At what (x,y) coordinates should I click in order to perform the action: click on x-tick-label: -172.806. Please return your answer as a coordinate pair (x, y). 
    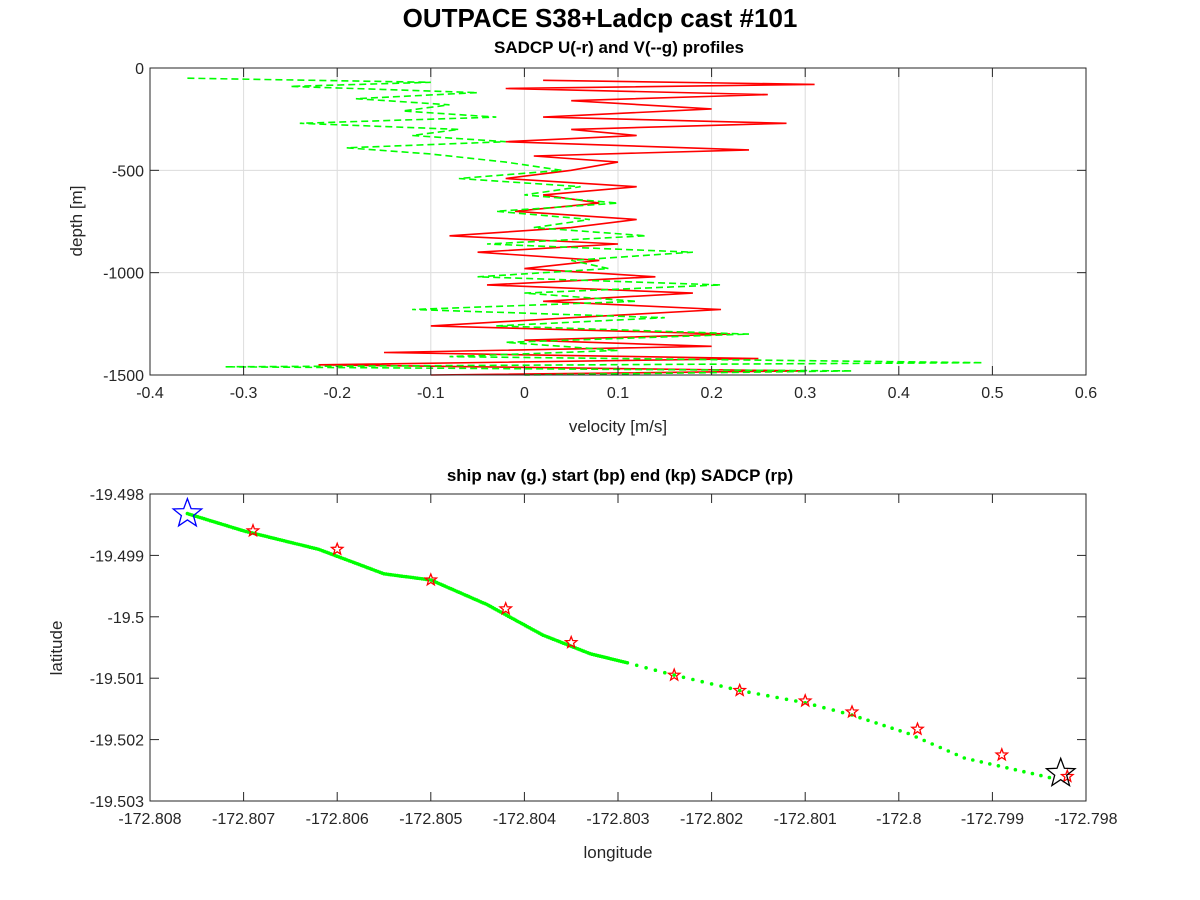
    Looking at the image, I should click on (337, 819).